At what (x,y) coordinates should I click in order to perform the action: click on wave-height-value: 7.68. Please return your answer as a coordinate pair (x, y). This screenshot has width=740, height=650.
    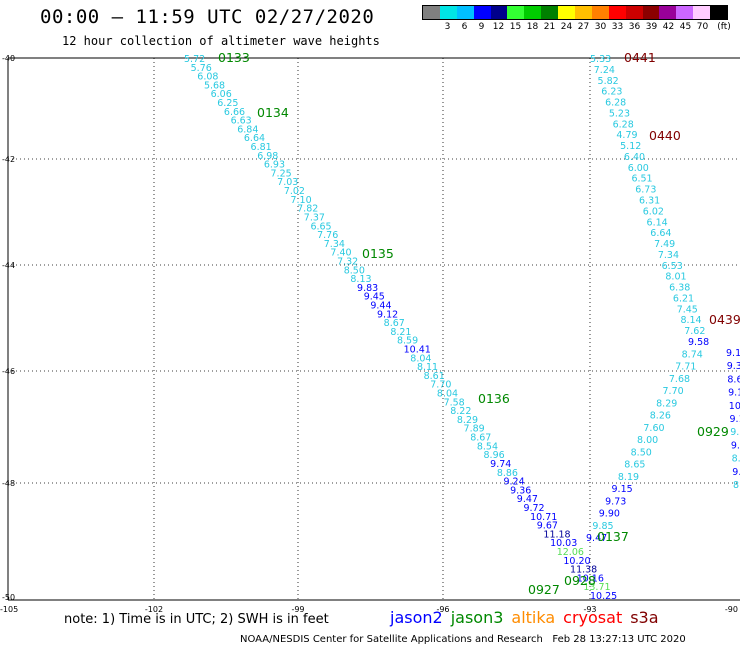
    Looking at the image, I should click on (679, 379).